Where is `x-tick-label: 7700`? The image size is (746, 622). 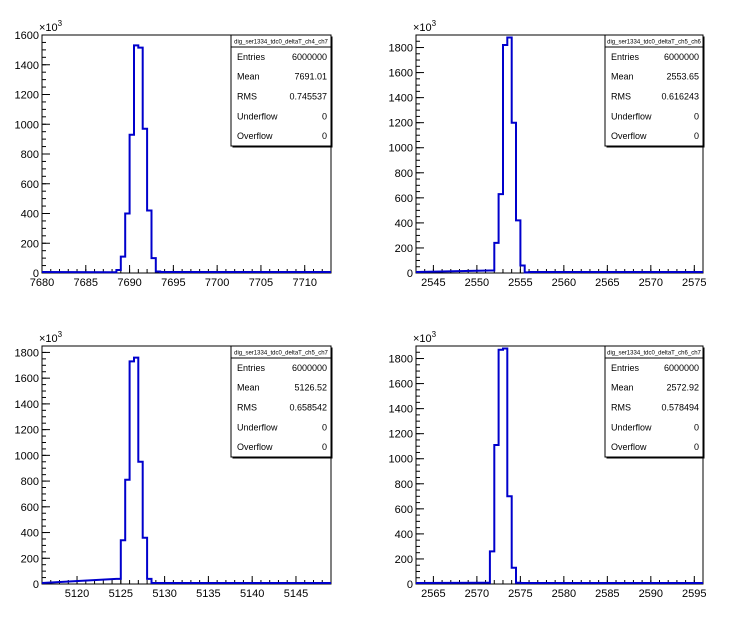 x-tick-label: 7700 is located at coordinates (217, 283).